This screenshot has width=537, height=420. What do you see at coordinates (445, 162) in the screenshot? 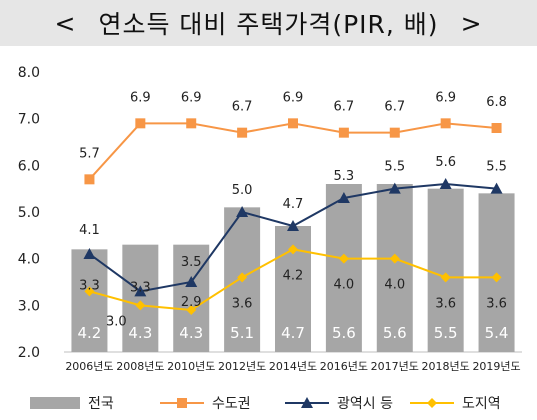
I see `line-value-label: 5.6` at bounding box center [445, 162].